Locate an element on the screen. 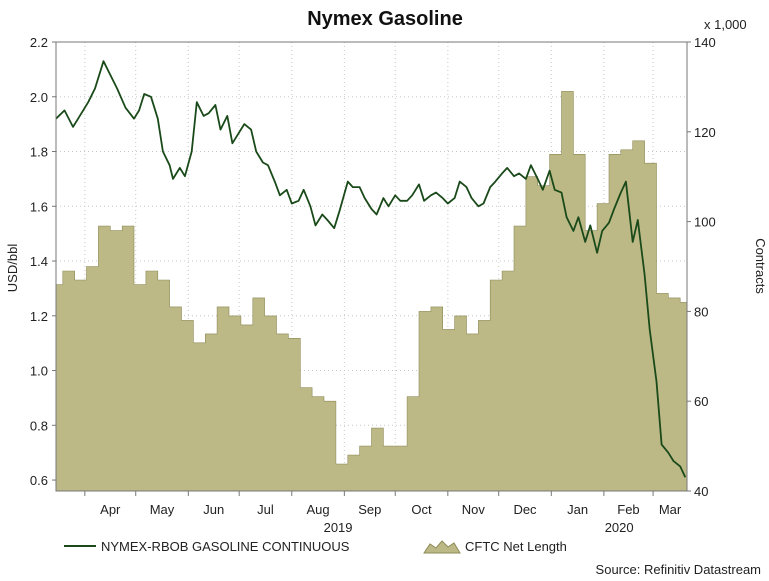  chart-title: Nymex Gasoline is located at coordinates (385, 19).